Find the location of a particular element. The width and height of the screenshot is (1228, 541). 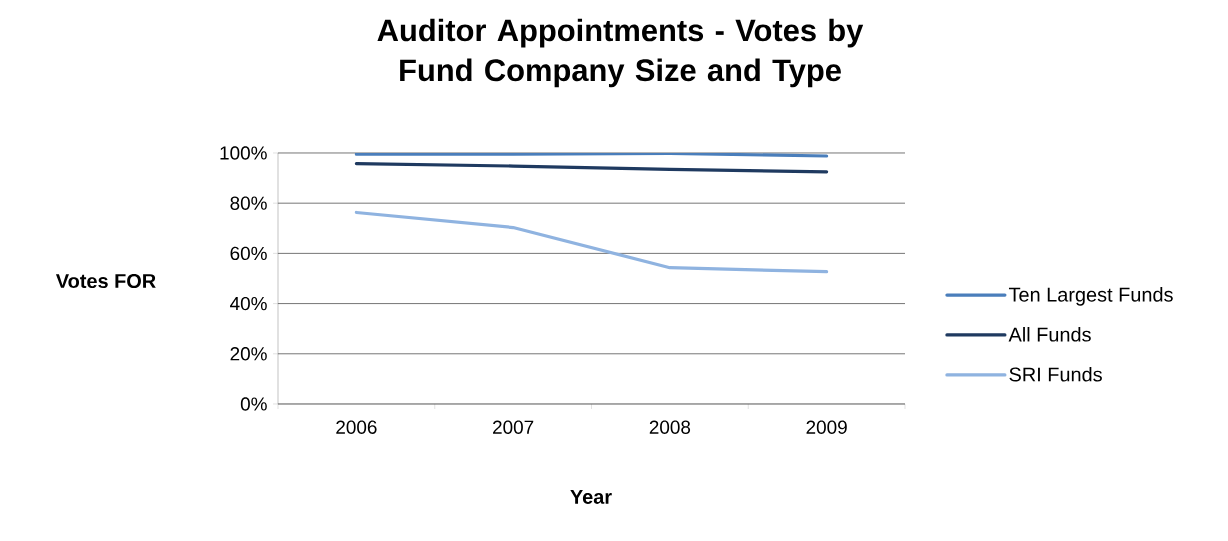

x-tick-label: 2006 is located at coordinates (356, 427).